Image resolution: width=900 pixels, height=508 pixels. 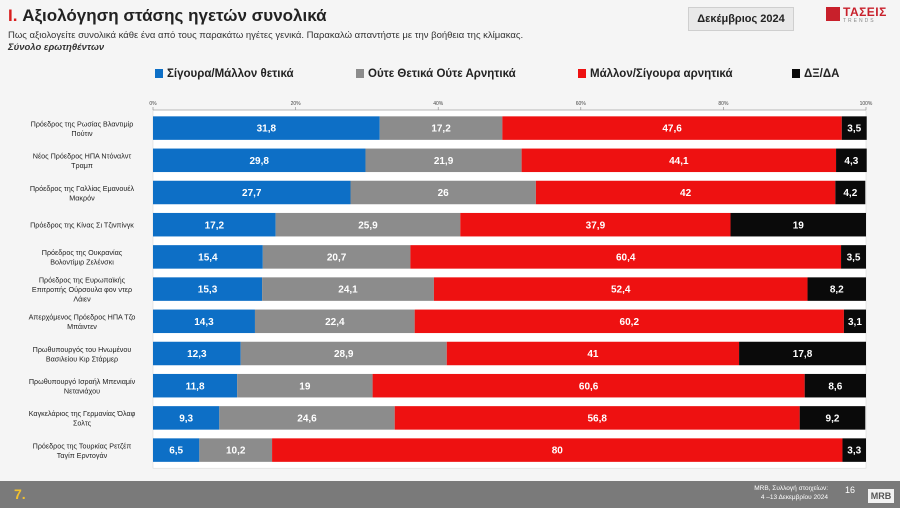 I want to click on category-label: Απερχόμενος Πρόεδρος ΗΠΑ Τζο, so click(x=82, y=317).